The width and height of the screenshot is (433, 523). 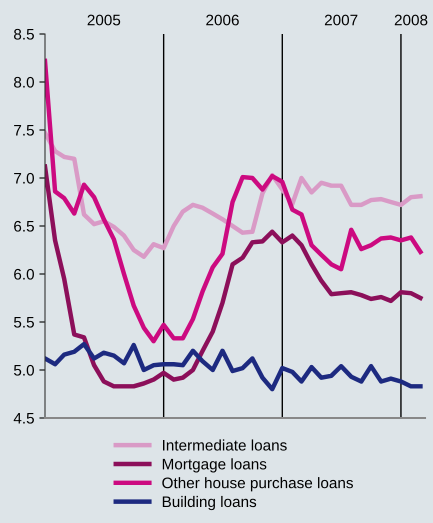 I want to click on y-tick-label: 5.0, so click(x=24, y=370).